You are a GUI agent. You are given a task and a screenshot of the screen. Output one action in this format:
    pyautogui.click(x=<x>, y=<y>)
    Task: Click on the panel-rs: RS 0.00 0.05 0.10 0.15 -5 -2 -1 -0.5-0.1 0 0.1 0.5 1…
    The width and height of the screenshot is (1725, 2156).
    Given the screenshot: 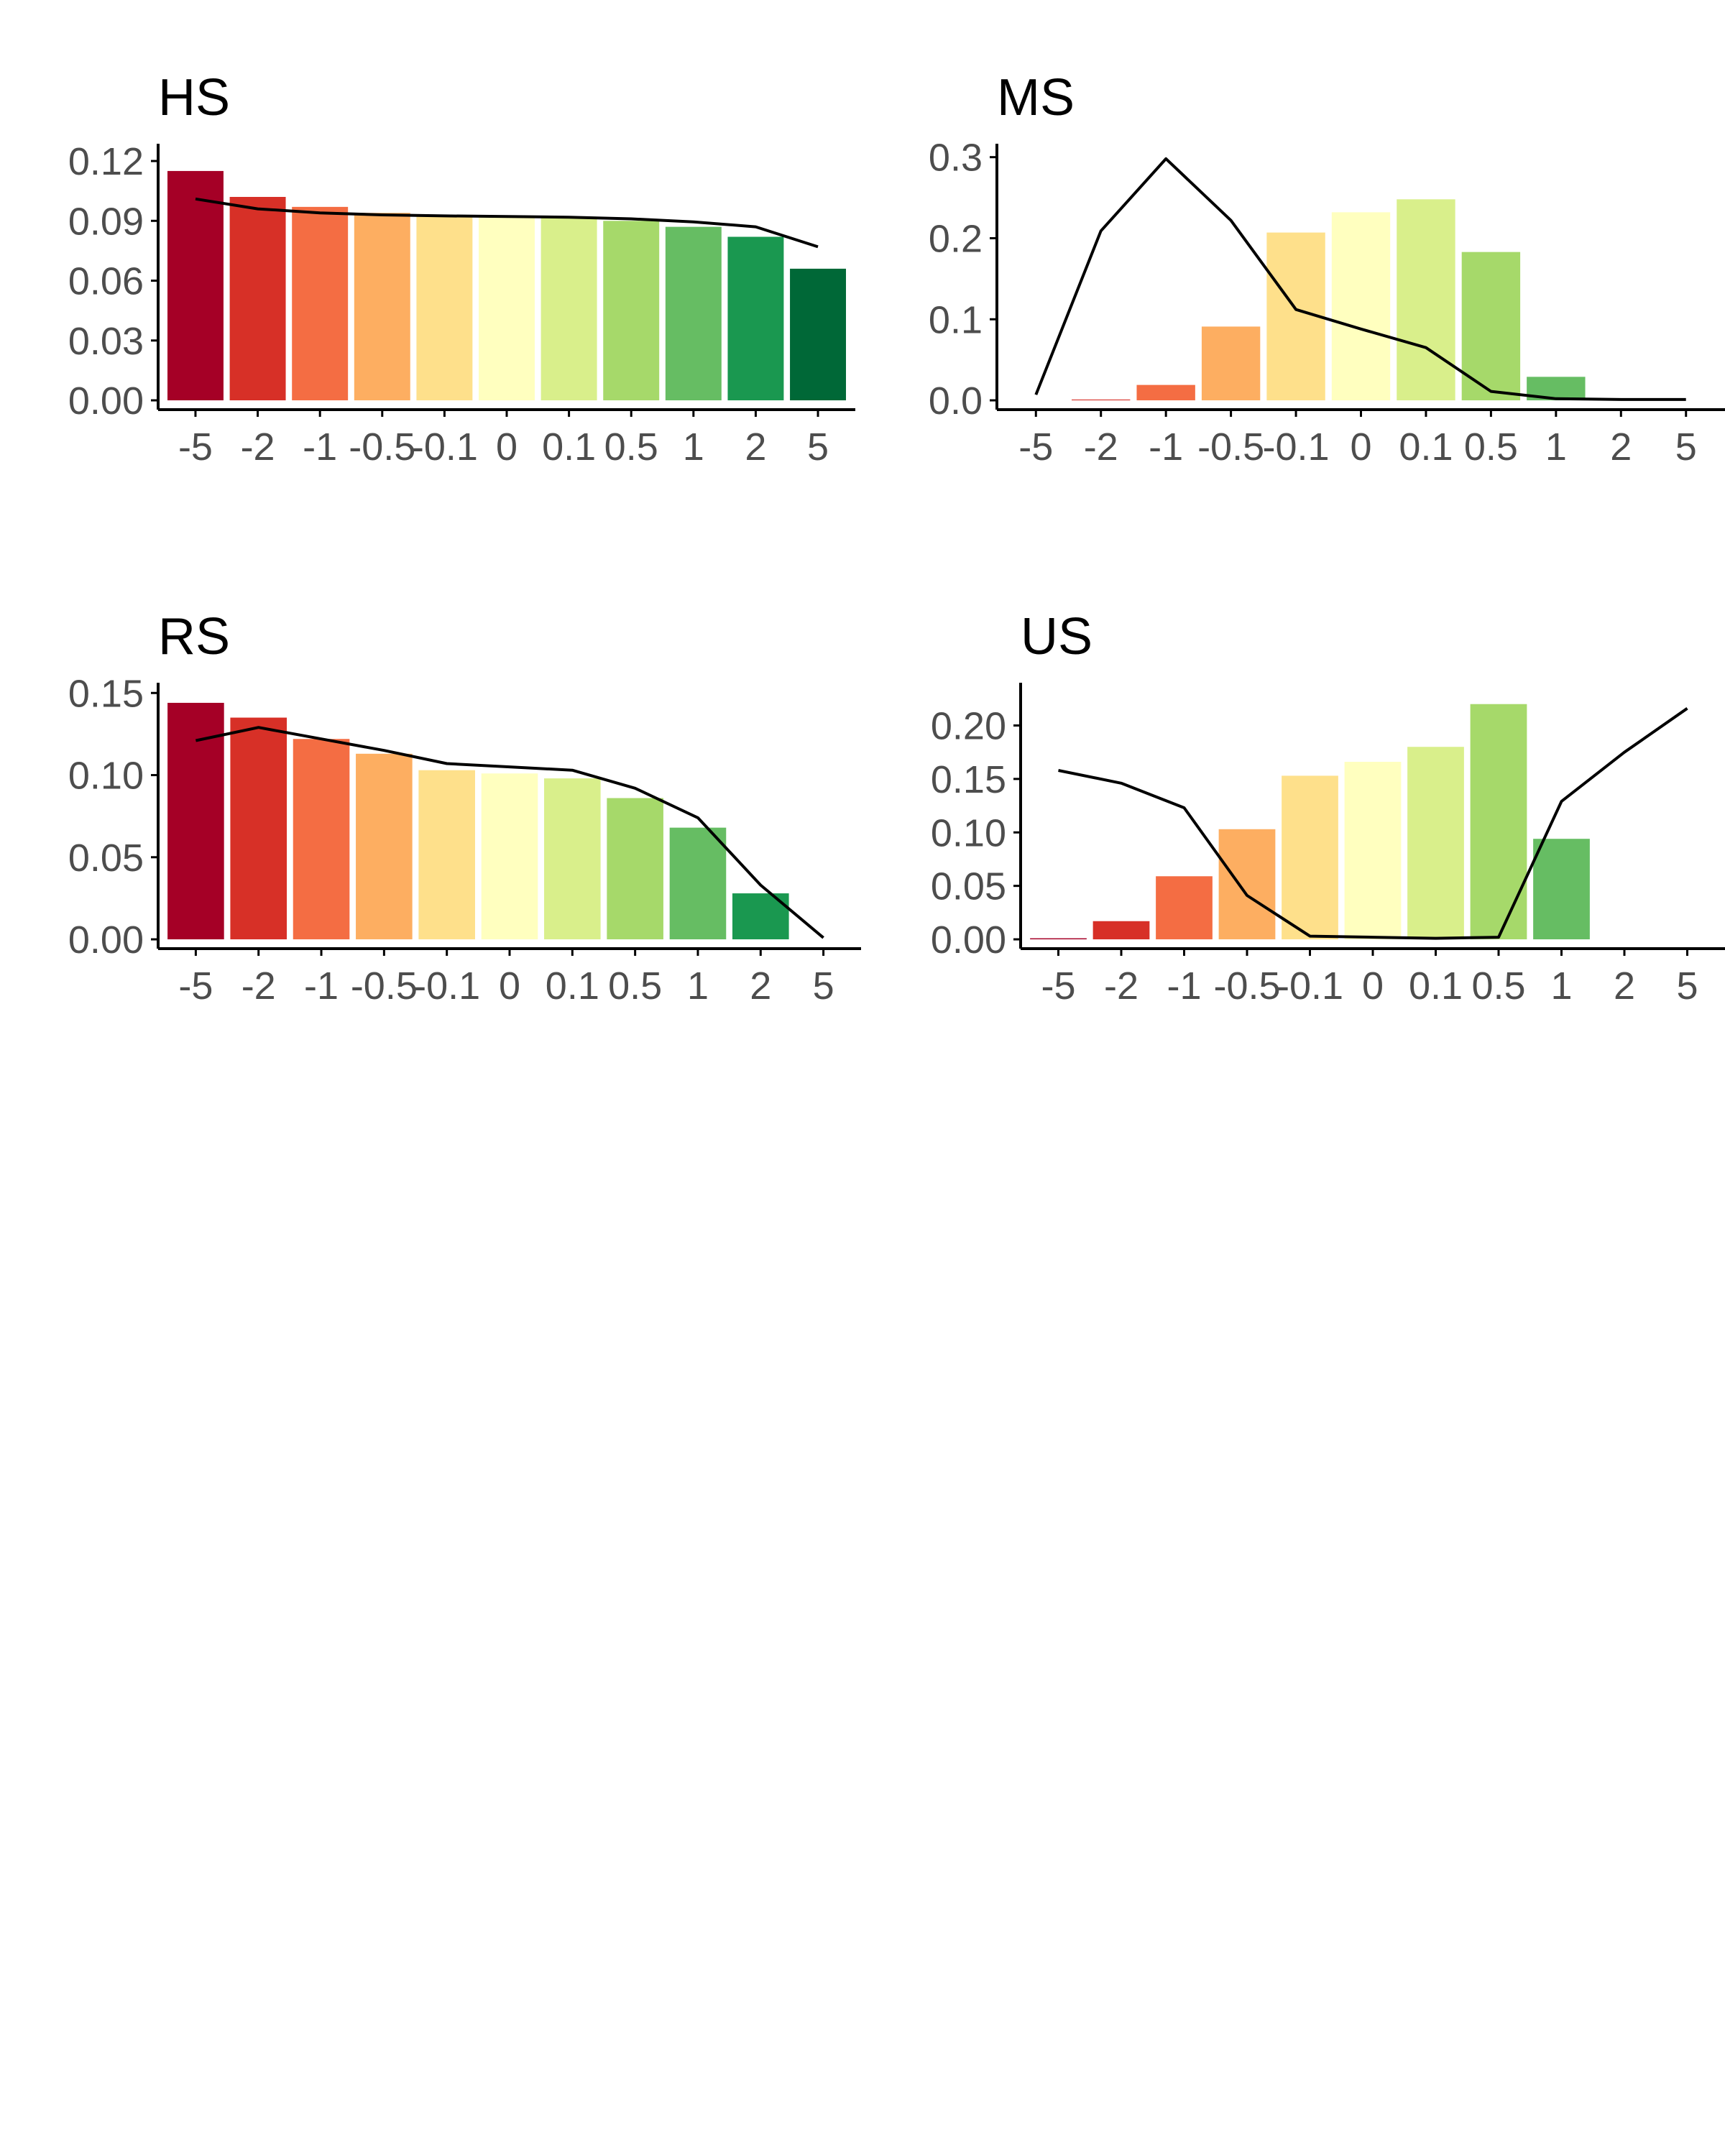 What is the action you would take?
    pyautogui.click(x=464, y=808)
    